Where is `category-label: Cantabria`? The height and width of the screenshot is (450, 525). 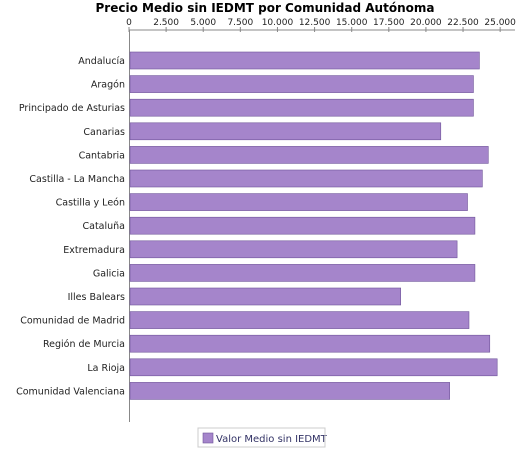 category-label: Cantabria is located at coordinates (102, 155).